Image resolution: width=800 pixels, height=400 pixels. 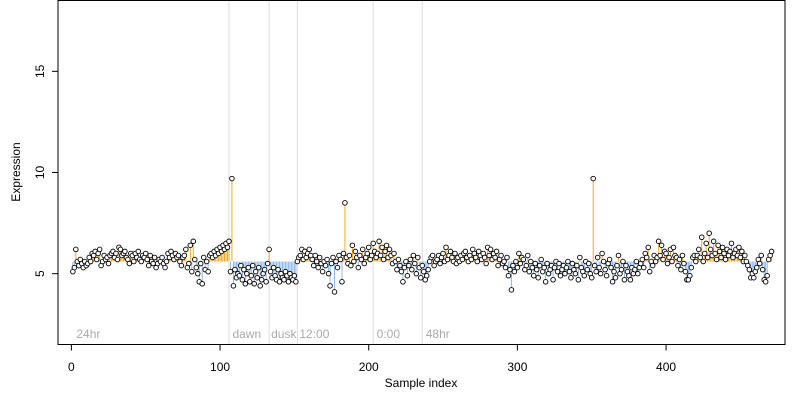 I want to click on y-axis-title: Expression, so click(x=16, y=171).